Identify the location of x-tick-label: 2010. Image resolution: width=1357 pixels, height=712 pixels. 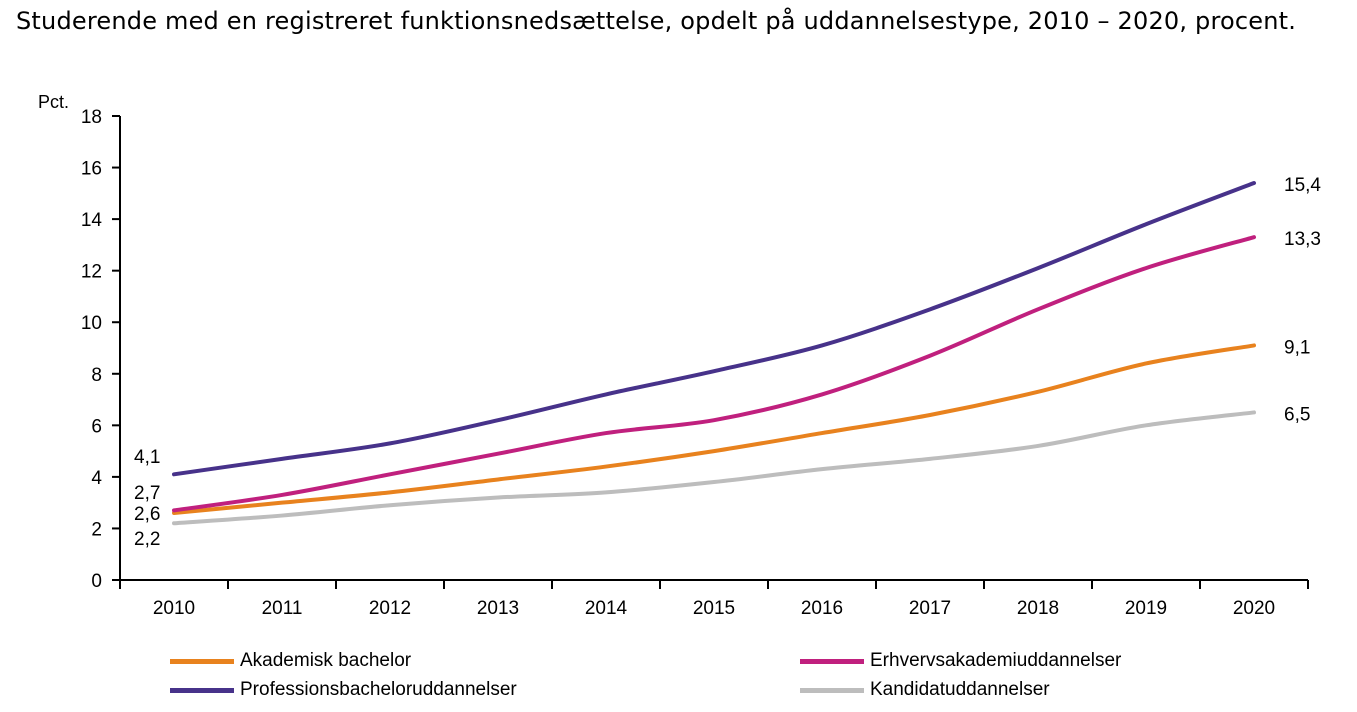
(174, 608).